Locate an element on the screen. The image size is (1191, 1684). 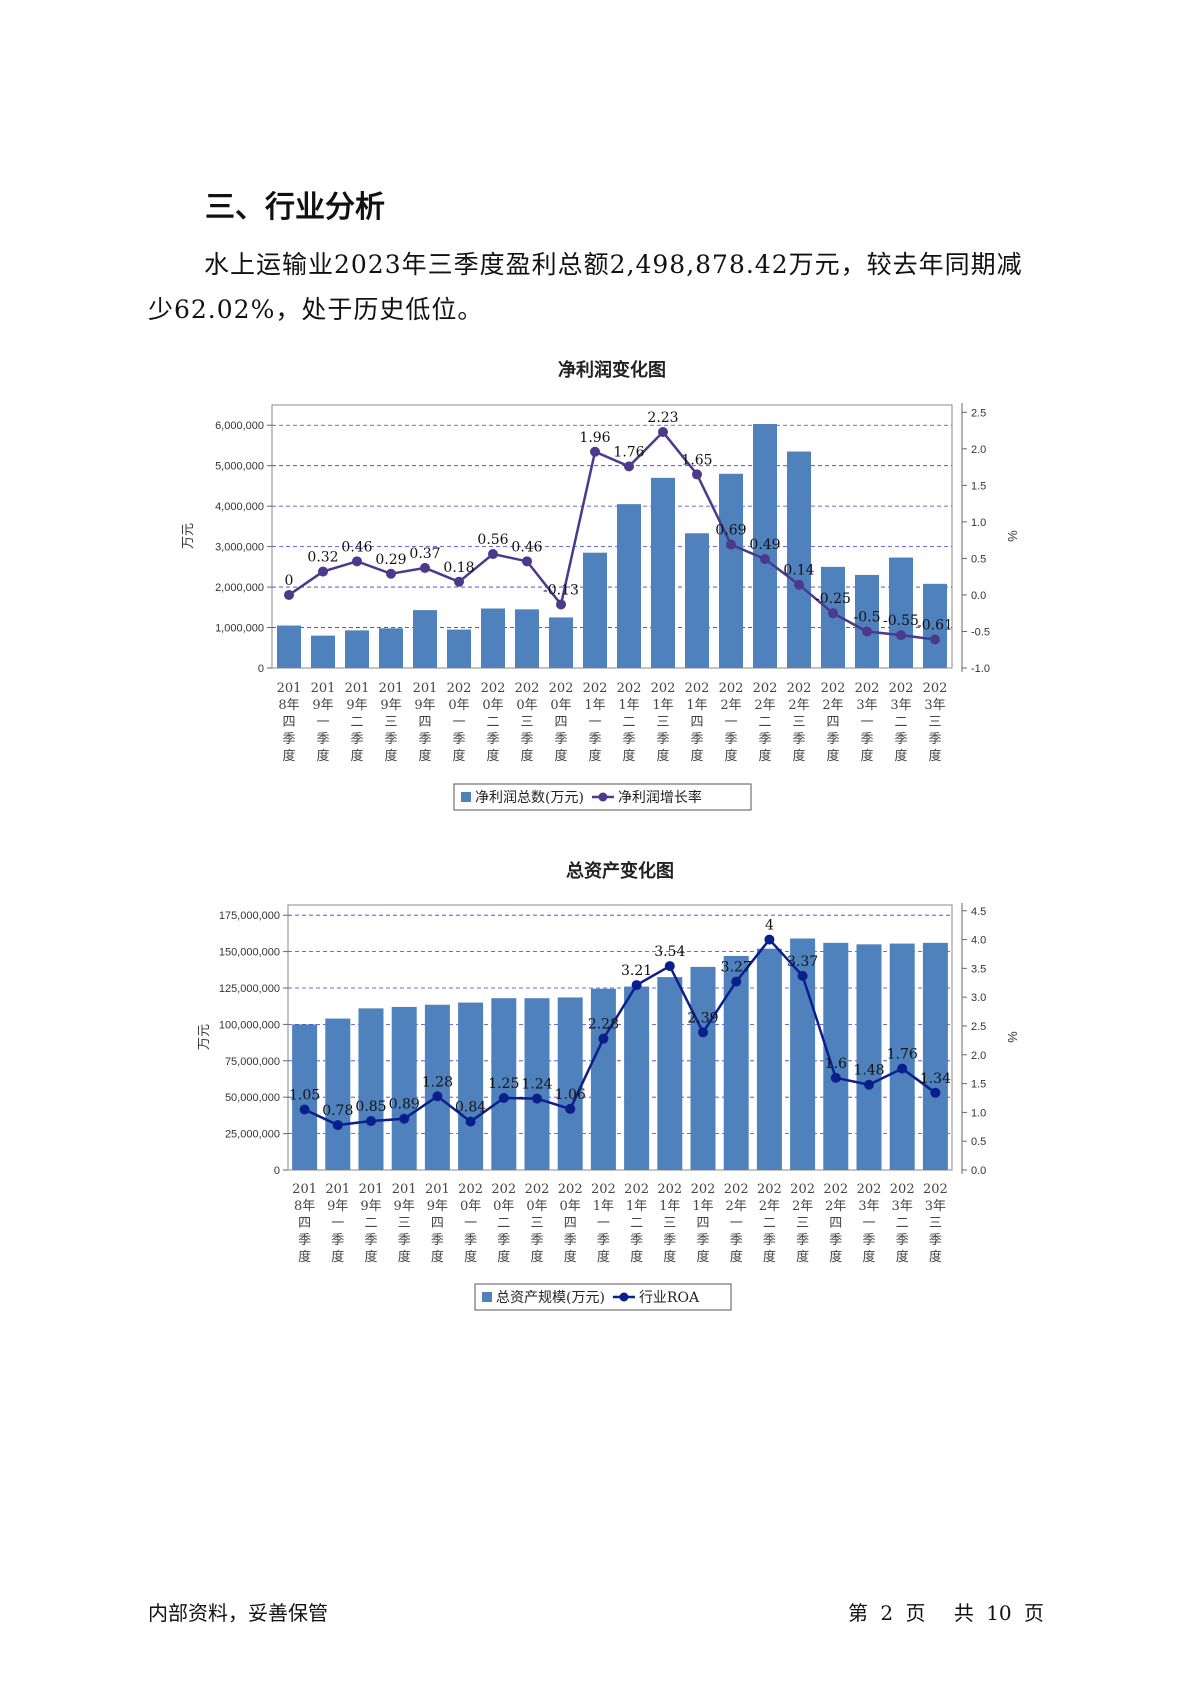
data-label: 1.65 is located at coordinates (696, 460).